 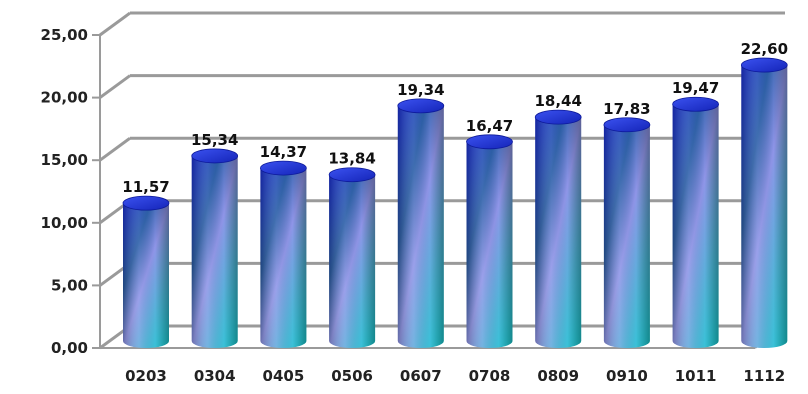 I want to click on y-tick-label: 20,00, so click(x=64, y=98).